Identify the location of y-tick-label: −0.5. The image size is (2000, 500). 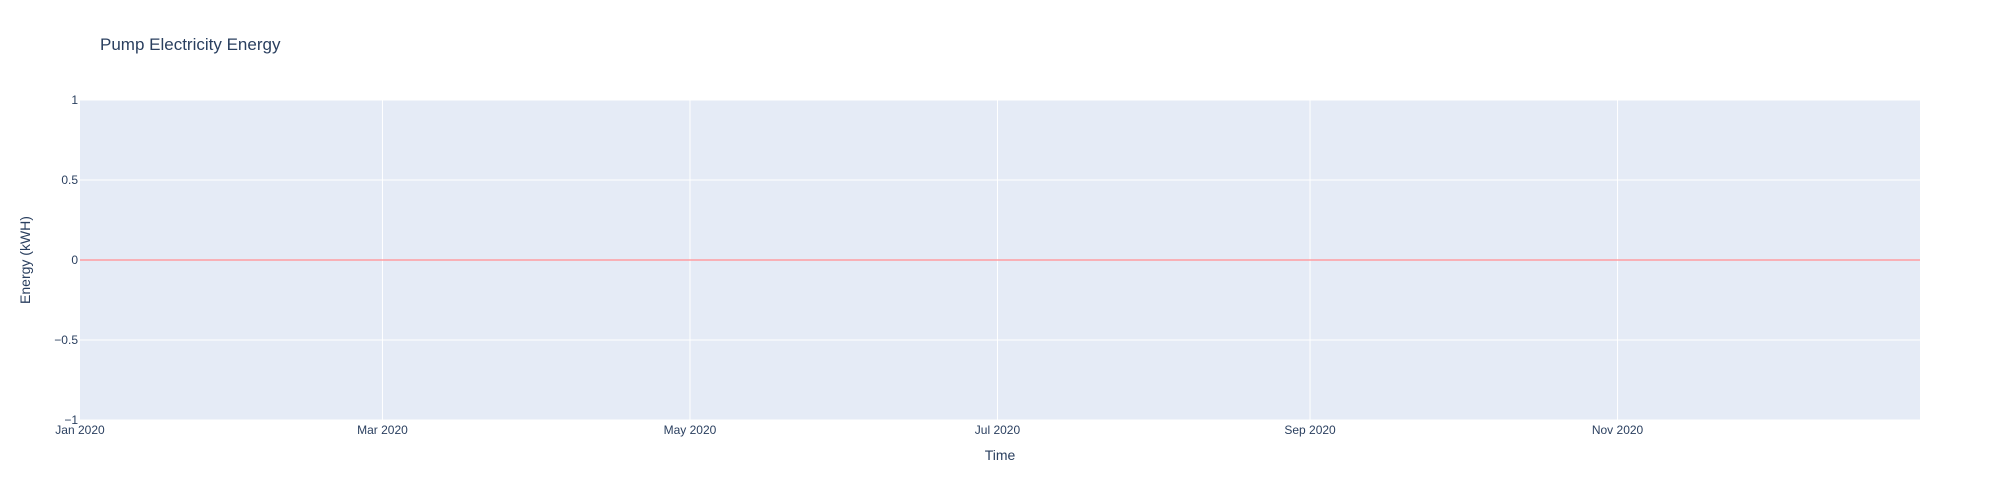
(66, 340).